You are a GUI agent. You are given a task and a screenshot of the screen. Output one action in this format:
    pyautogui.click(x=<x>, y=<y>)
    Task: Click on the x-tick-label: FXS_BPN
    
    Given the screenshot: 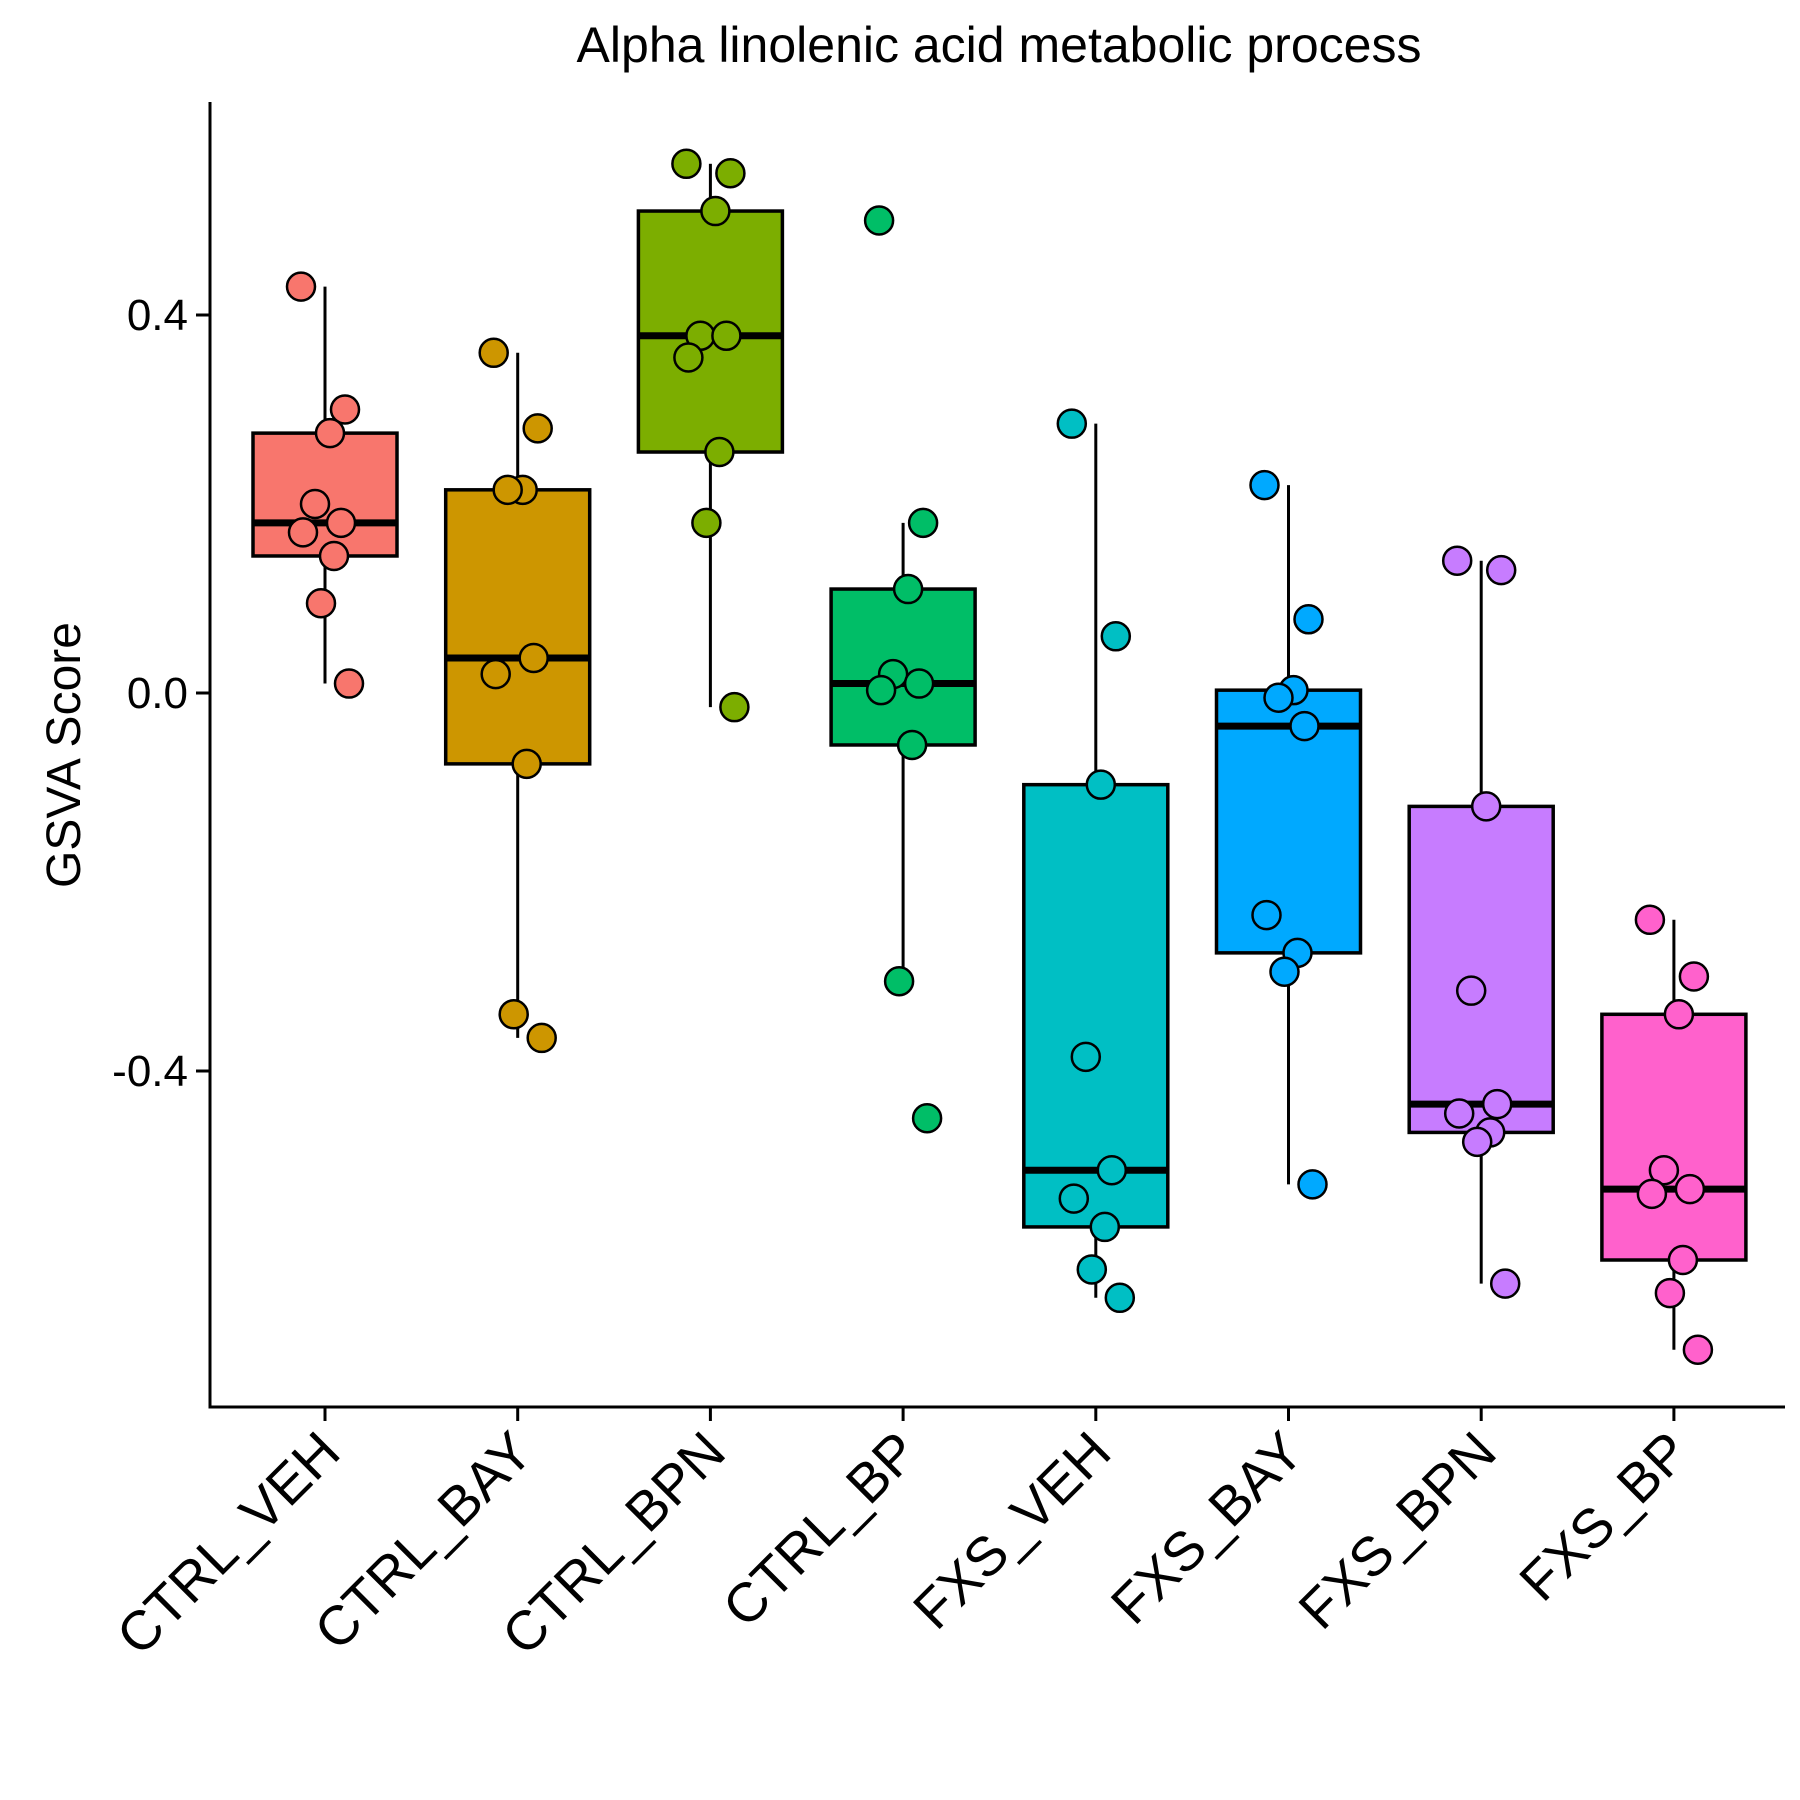 What is the action you would take?
    pyautogui.click(x=1397, y=1530)
    